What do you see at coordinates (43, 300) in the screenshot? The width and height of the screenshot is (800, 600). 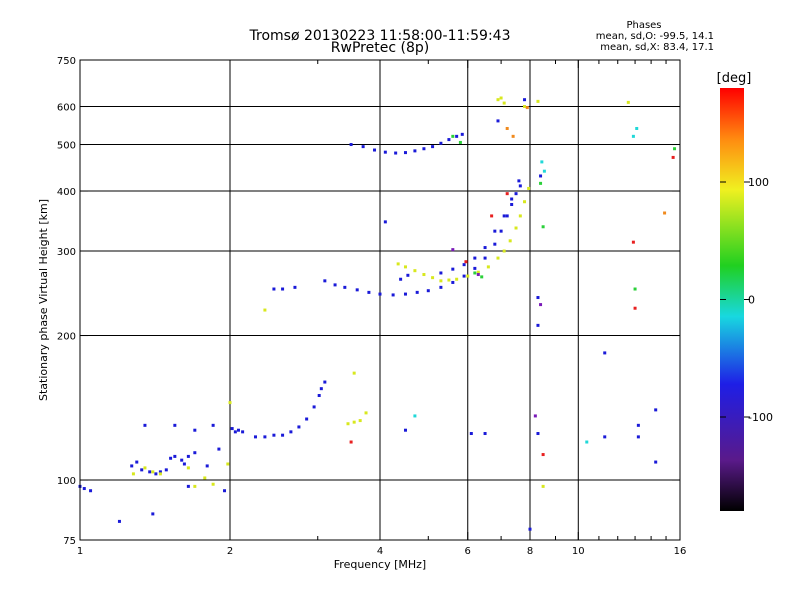 I see `y-axis-label: Stationary phase Virtual Height [km]` at bounding box center [43, 300].